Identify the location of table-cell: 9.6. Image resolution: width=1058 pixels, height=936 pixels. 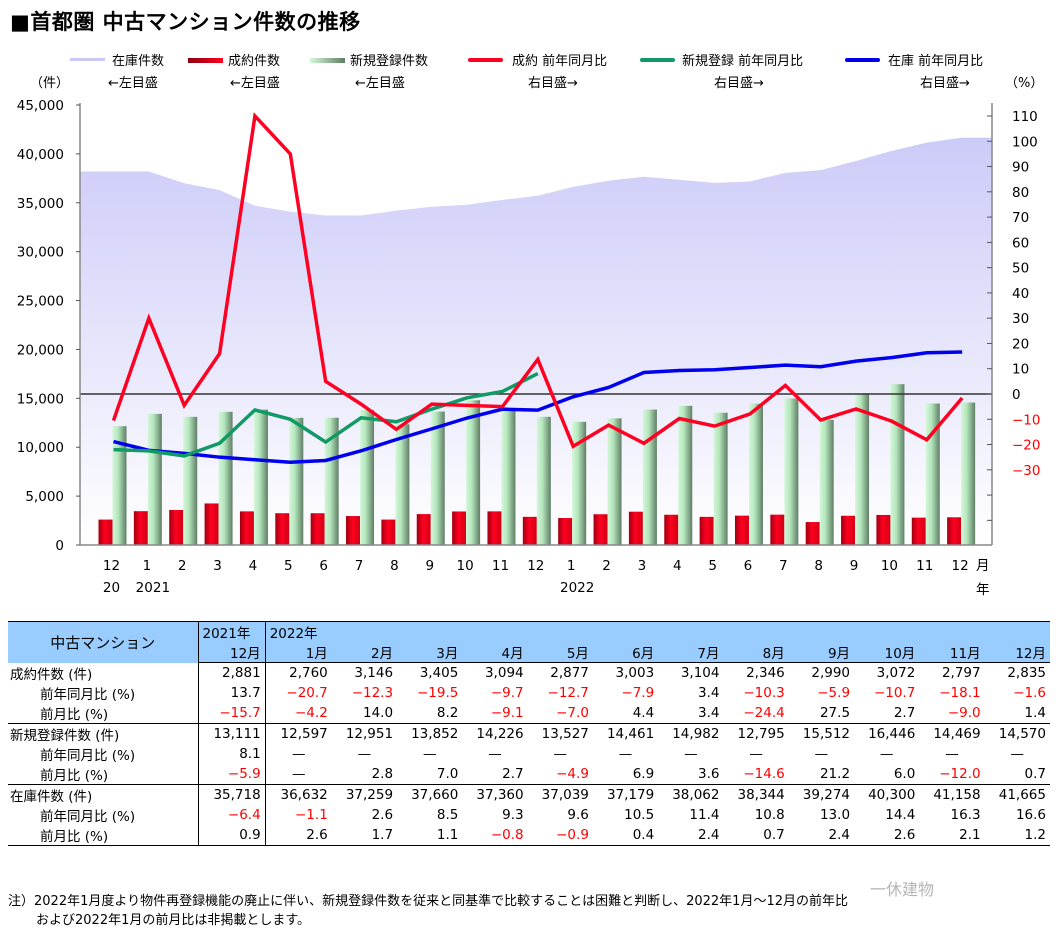
(578, 814).